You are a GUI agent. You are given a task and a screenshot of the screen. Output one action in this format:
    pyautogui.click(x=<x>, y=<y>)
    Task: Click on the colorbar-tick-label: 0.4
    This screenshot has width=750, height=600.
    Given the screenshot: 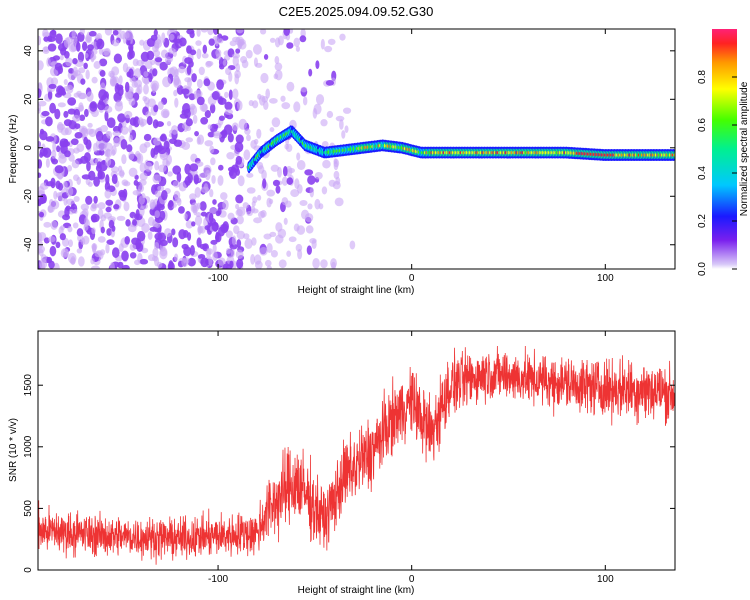 What is the action you would take?
    pyautogui.click(x=702, y=173)
    